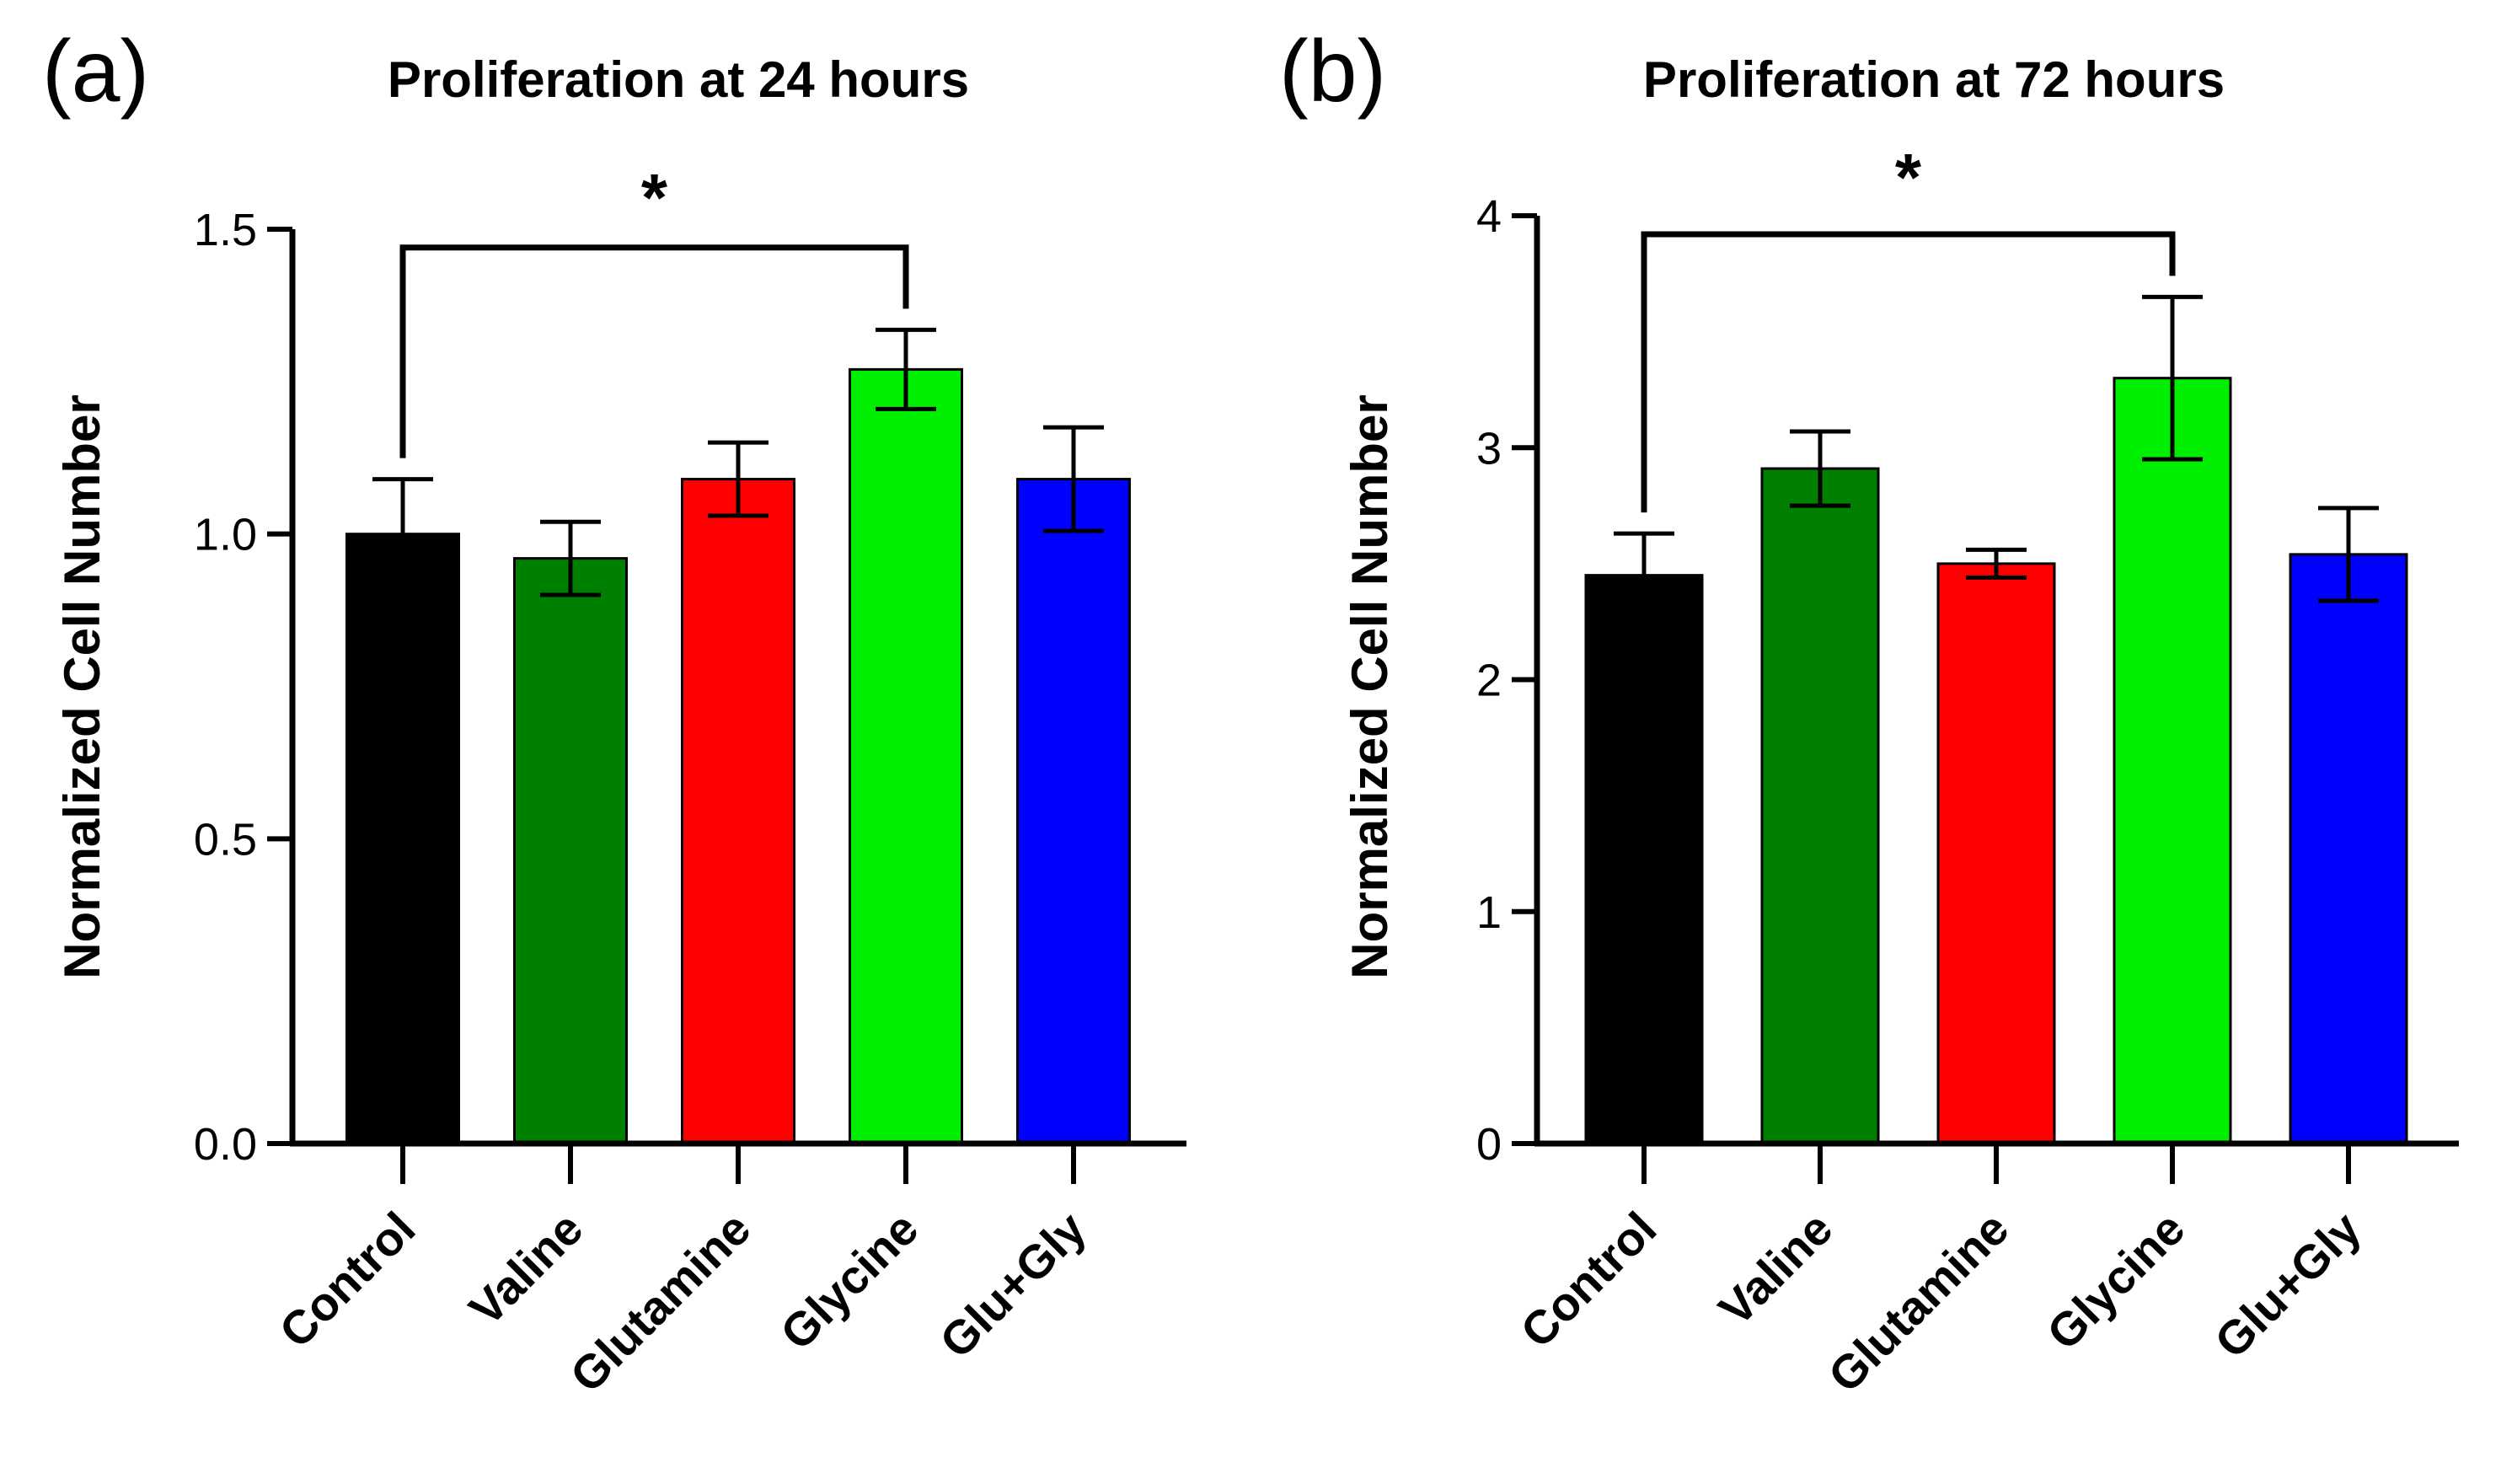 Image resolution: width=2501 pixels, height=1484 pixels. I want to click on y-tick-label: 0.0, so click(225, 1144).